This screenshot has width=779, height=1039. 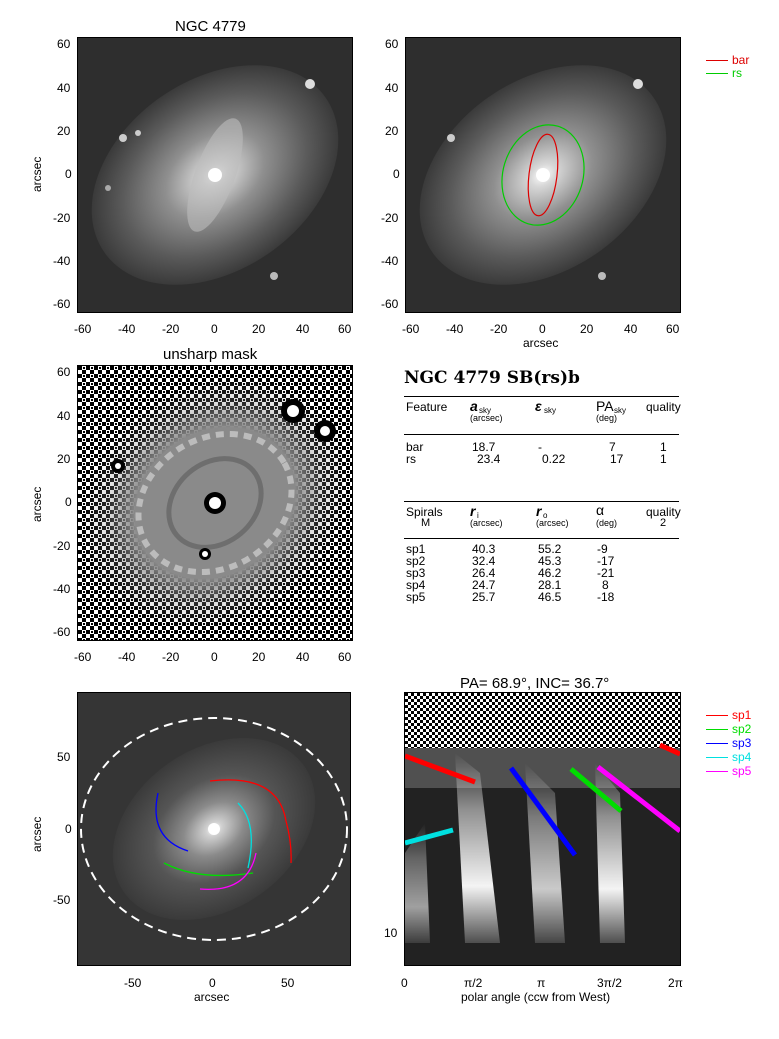 I want to click on spirals-m: M, so click(x=426, y=523).